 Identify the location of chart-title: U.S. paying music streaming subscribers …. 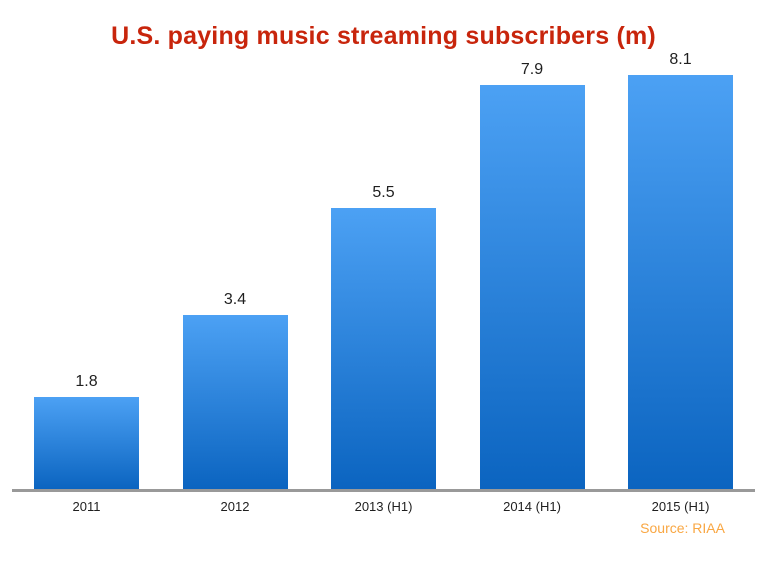
(383, 36).